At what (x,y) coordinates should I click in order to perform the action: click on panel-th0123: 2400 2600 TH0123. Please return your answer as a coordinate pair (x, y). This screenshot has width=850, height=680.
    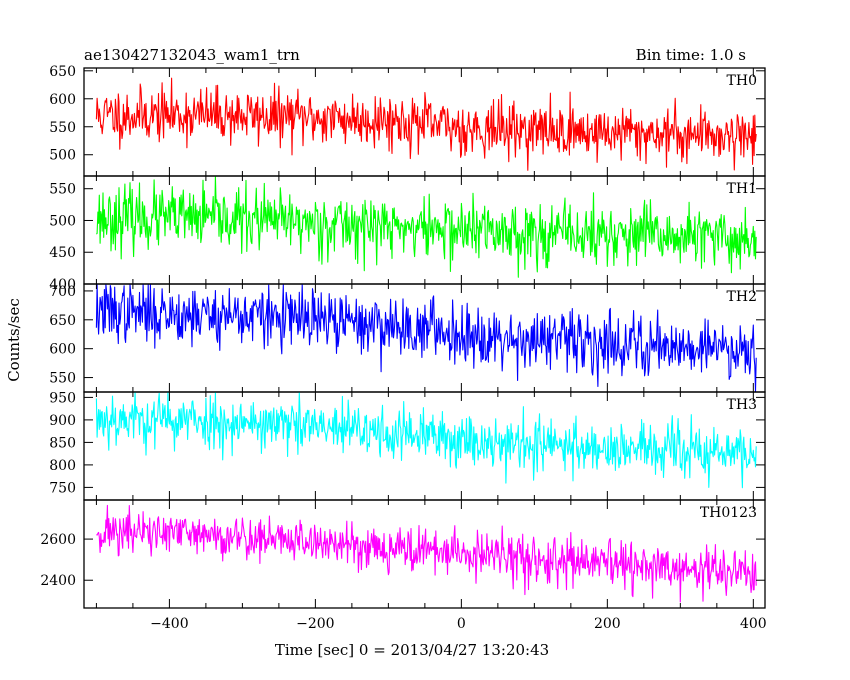
    Looking at the image, I should click on (403, 554).